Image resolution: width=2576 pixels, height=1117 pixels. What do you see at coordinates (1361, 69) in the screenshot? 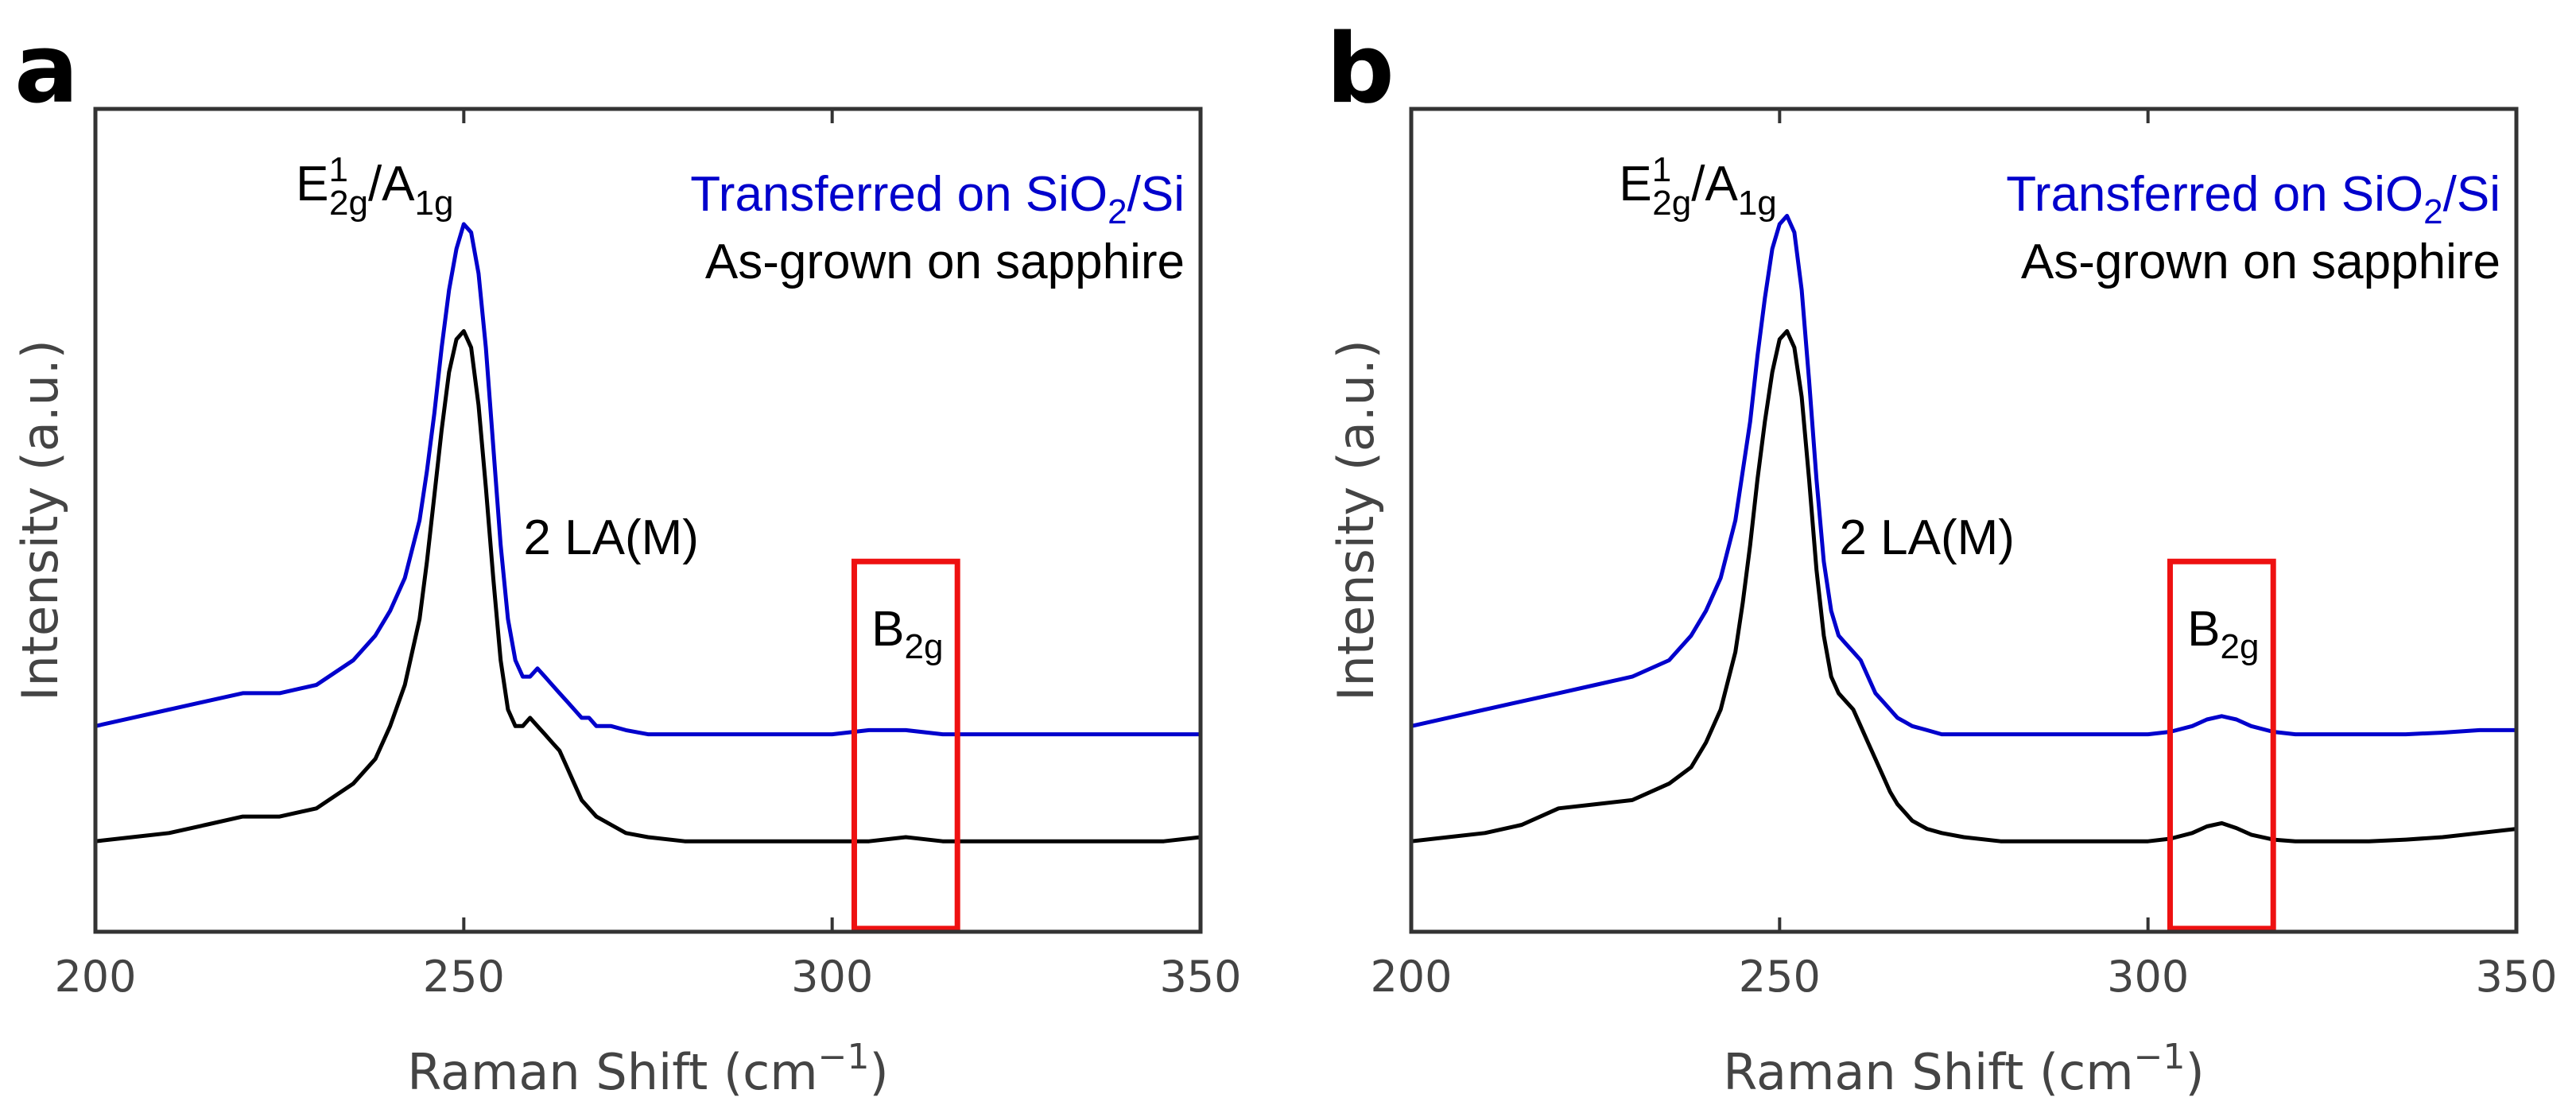
I see `panel-letter: b` at bounding box center [1361, 69].